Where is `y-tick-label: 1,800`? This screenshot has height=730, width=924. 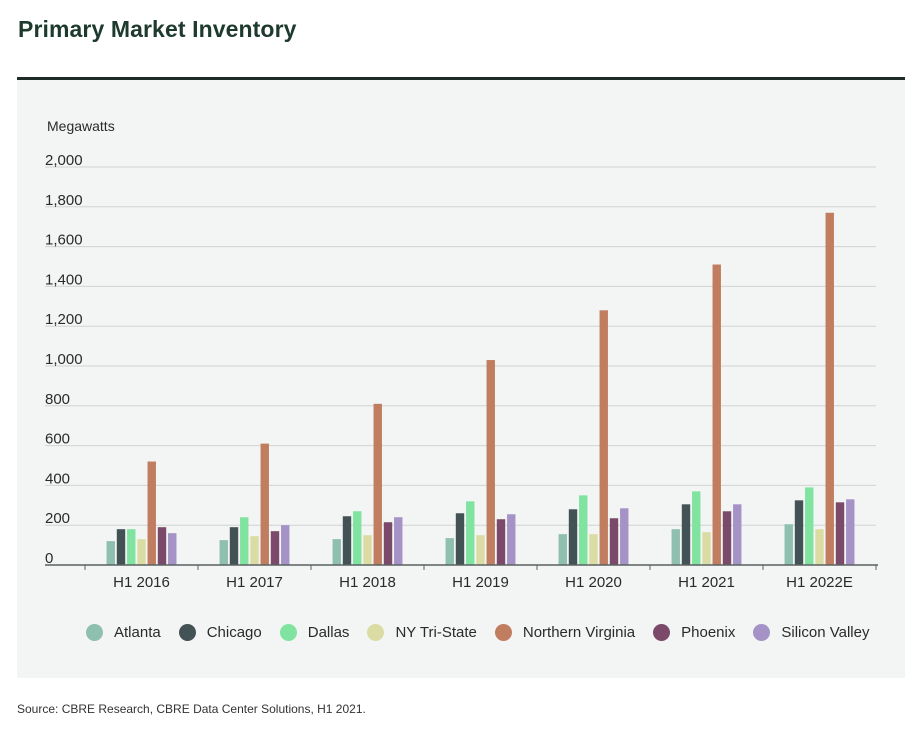 y-tick-label: 1,800 is located at coordinates (64, 200).